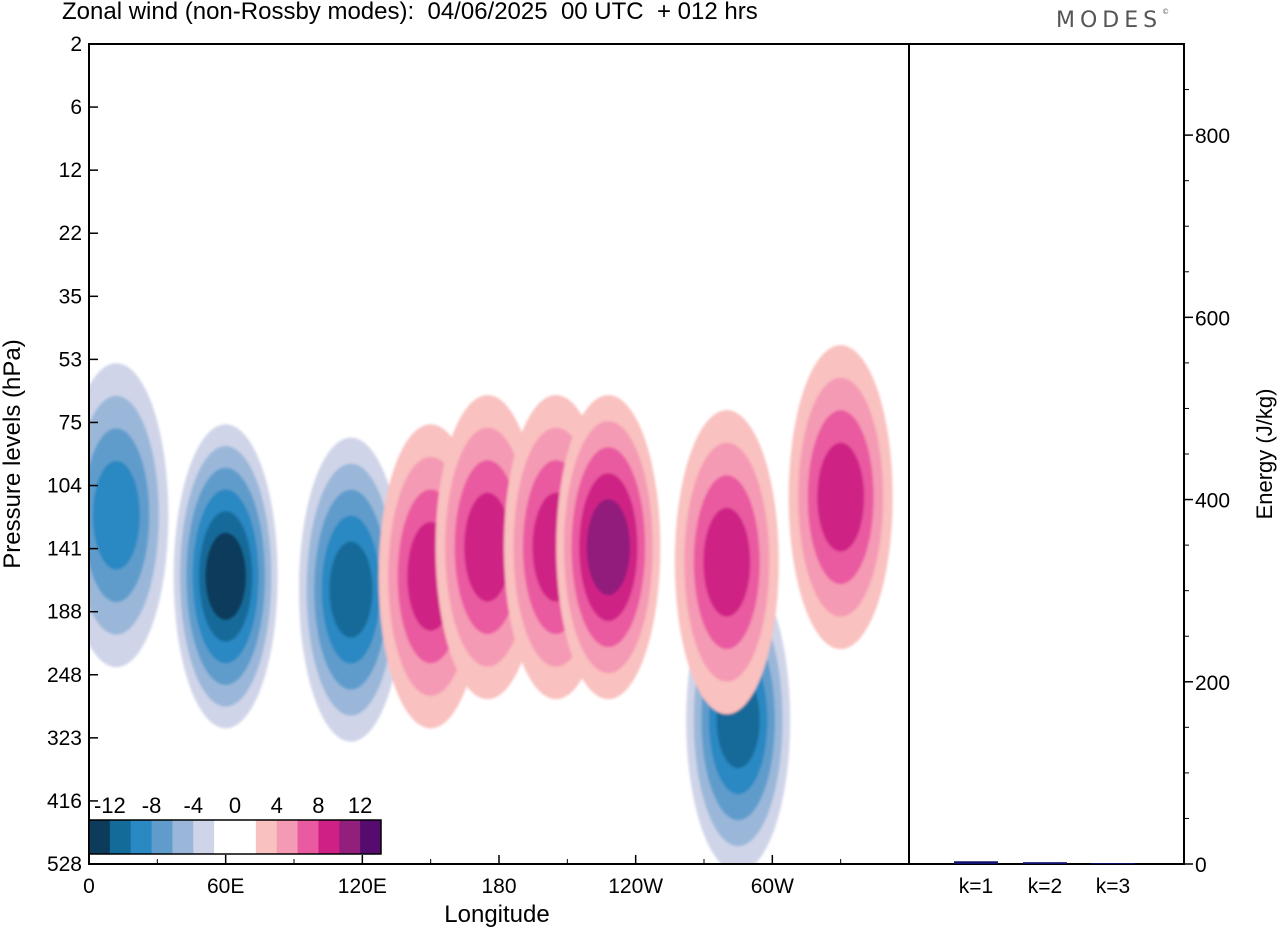 This screenshot has height=930, width=1280. What do you see at coordinates (76, 44) in the screenshot?
I see `y-tick-label: 2` at bounding box center [76, 44].